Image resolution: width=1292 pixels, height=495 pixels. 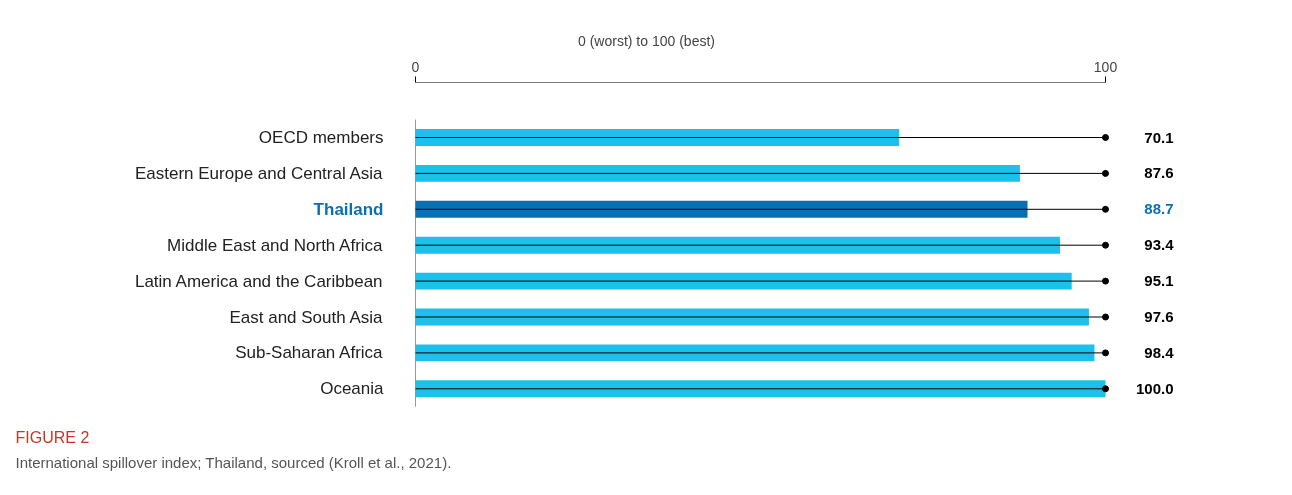 I want to click on y-tick-label: Eastern Europe and Central Asia, so click(x=259, y=173).